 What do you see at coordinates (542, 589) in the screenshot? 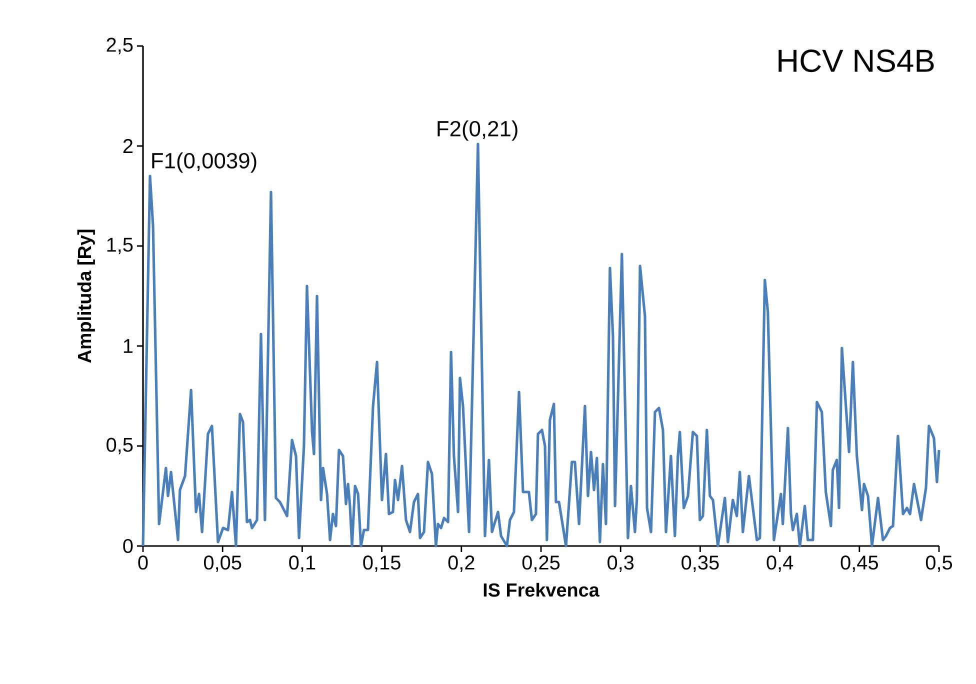
I see `x-axis-title: IS Frekvenca` at bounding box center [542, 589].